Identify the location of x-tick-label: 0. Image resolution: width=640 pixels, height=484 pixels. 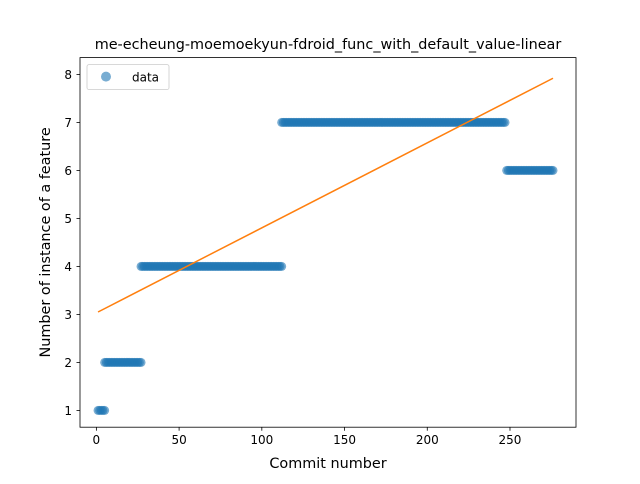
(97, 440).